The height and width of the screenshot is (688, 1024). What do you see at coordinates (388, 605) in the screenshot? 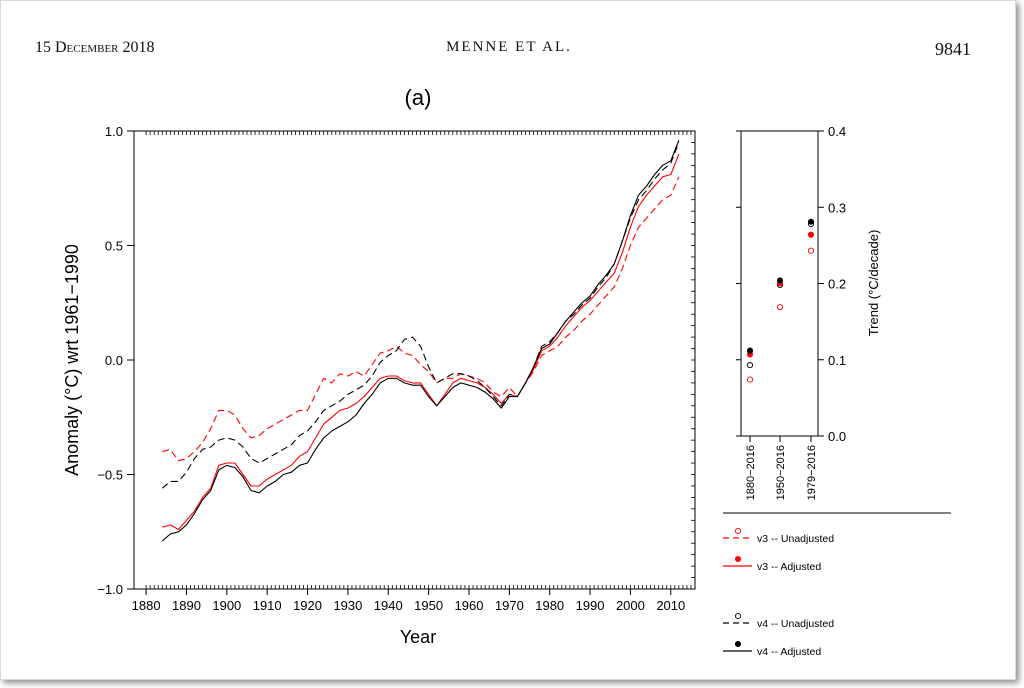
I see `x-tick-label: 1940` at bounding box center [388, 605].